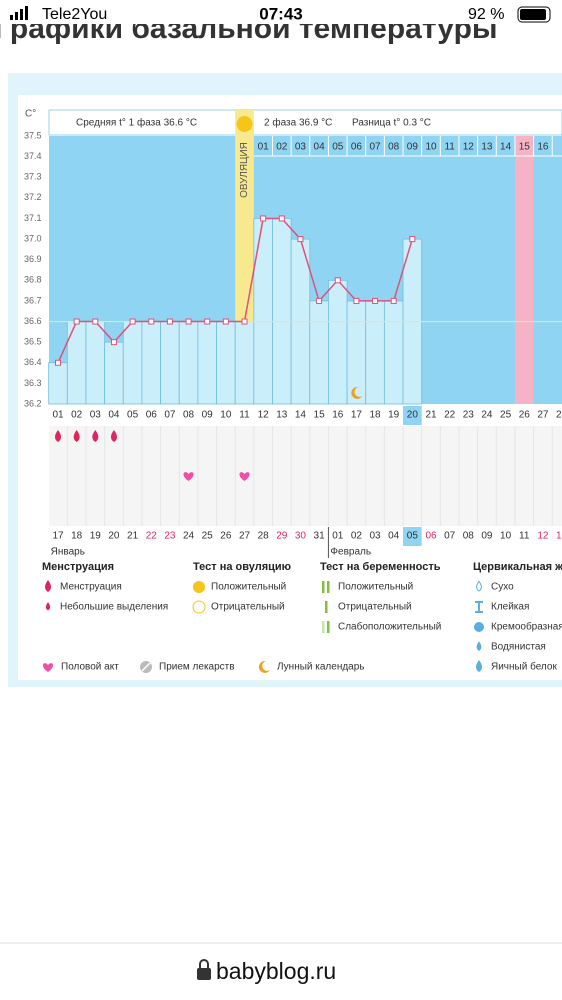 Image resolution: width=562 pixels, height=1000 pixels. What do you see at coordinates (91, 587) in the screenshot?
I see `legend-item: Менструация` at bounding box center [91, 587].